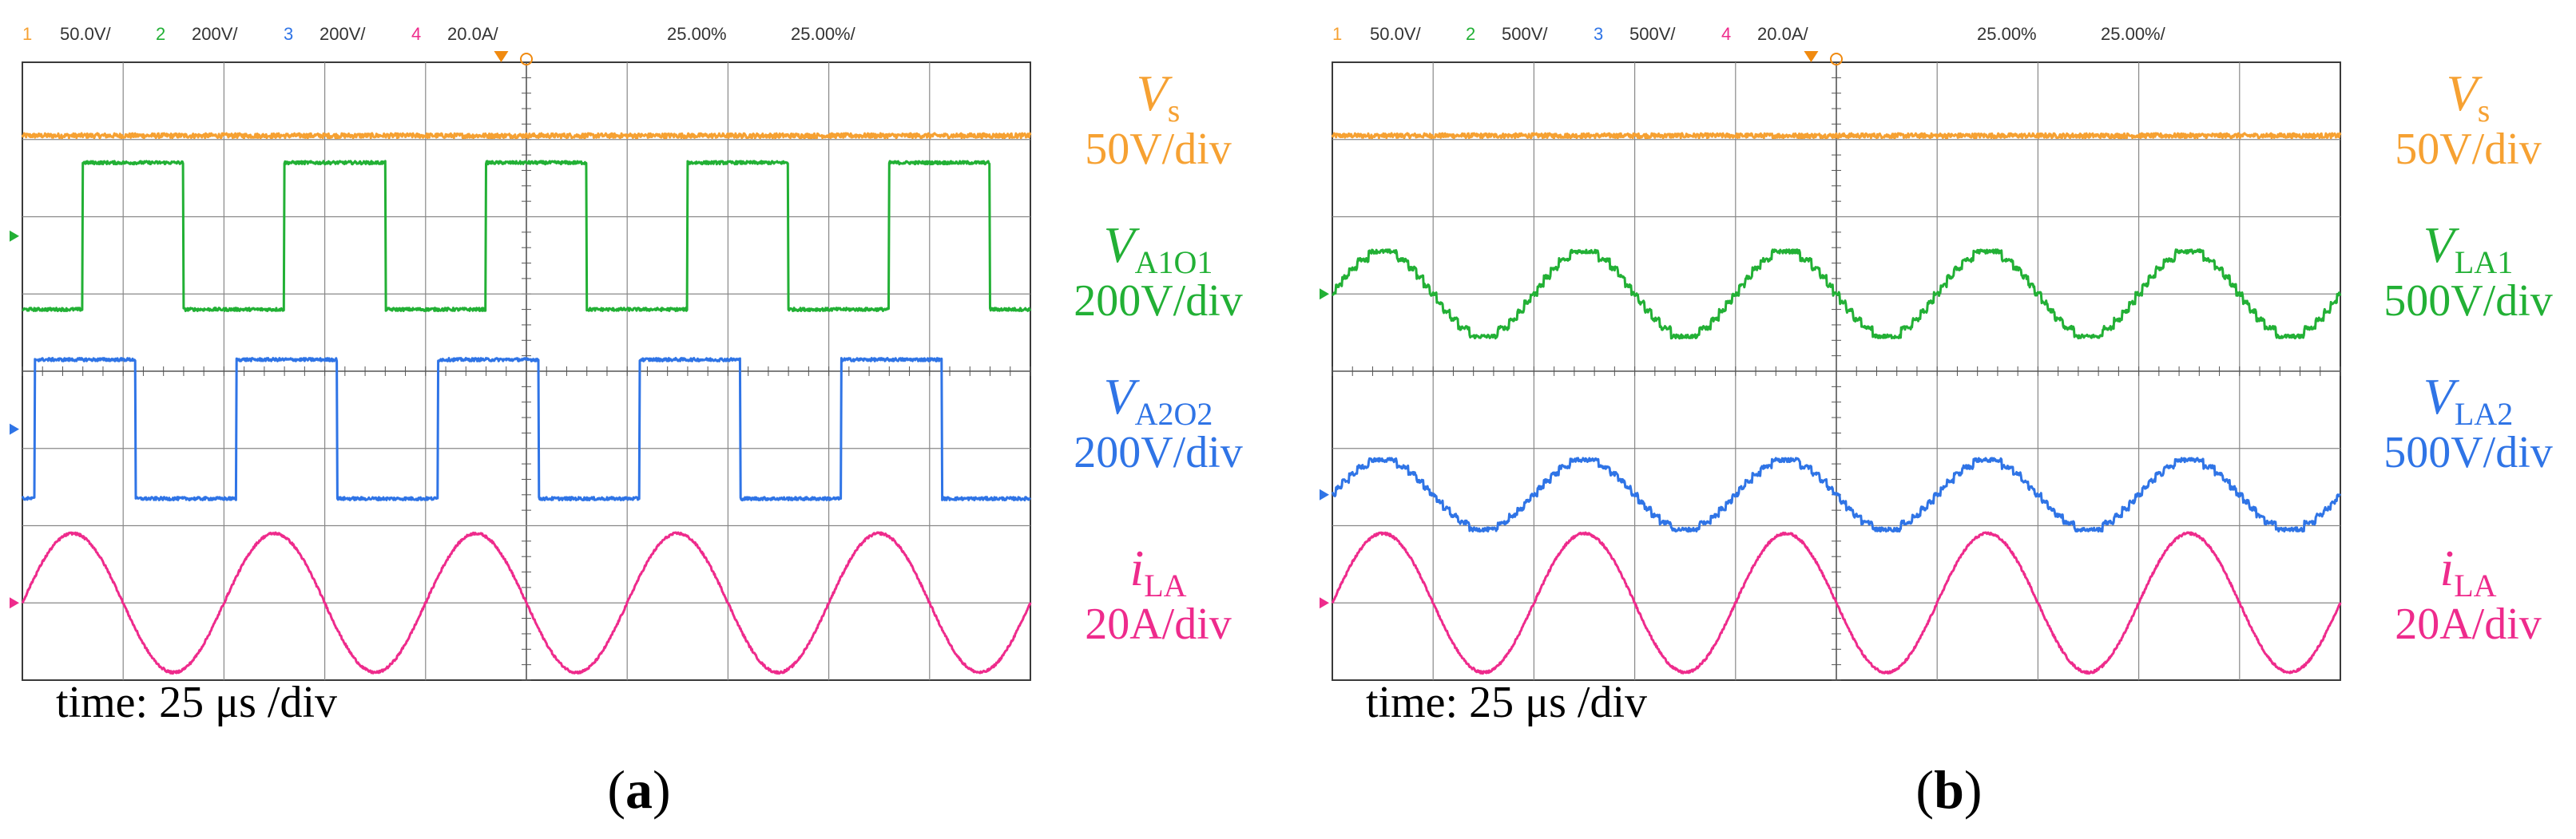 The image size is (2576, 839). What do you see at coordinates (2468, 248) in the screenshot?
I see `series-name: VLA1` at bounding box center [2468, 248].